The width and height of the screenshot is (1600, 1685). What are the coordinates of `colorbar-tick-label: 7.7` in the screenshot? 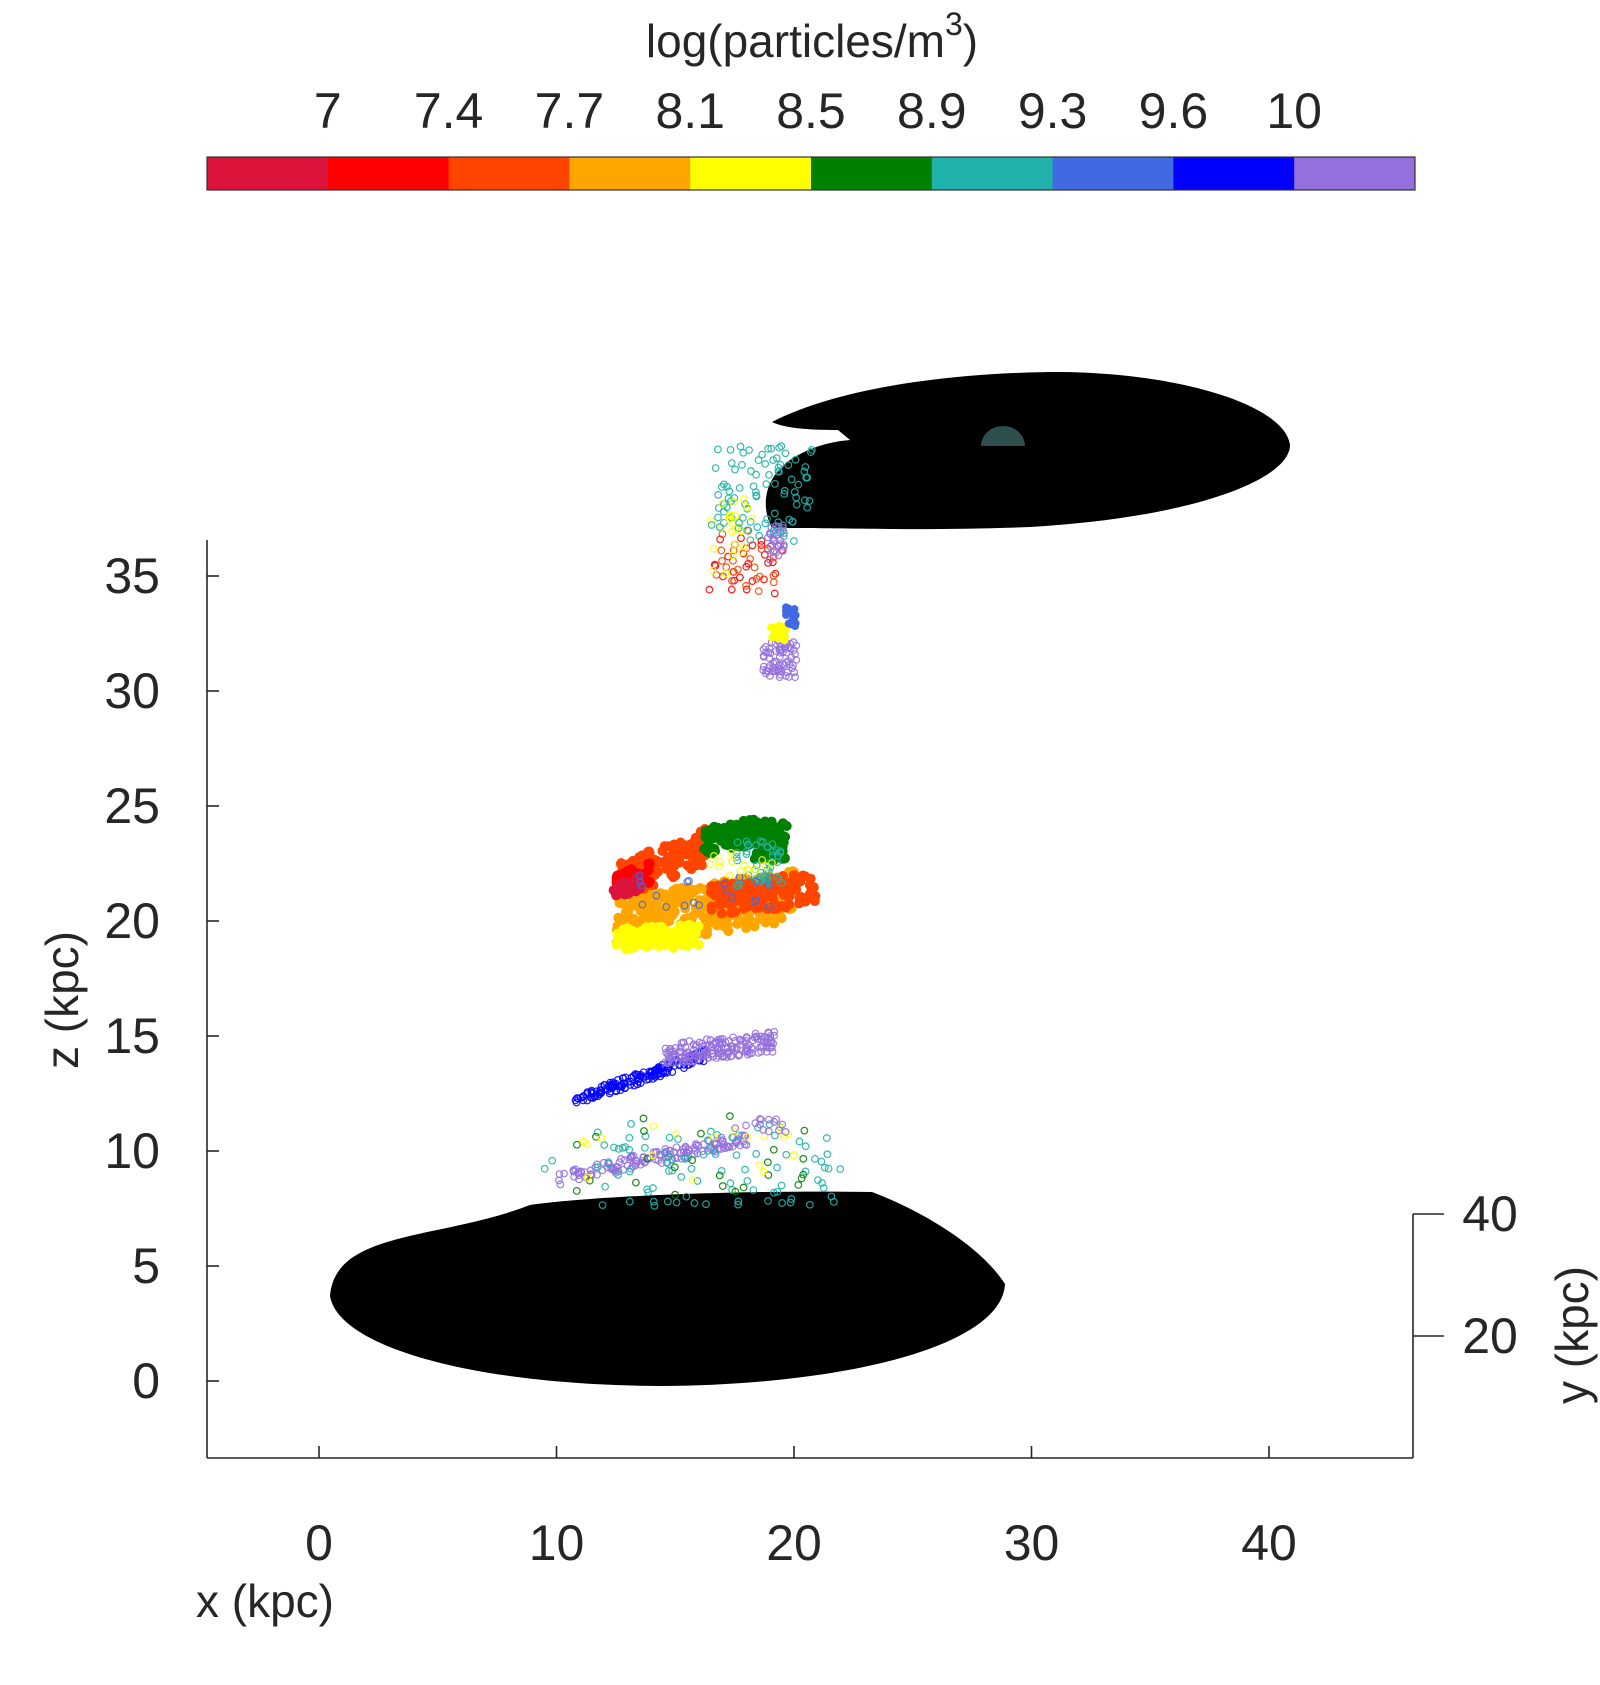 It's located at (570, 111).